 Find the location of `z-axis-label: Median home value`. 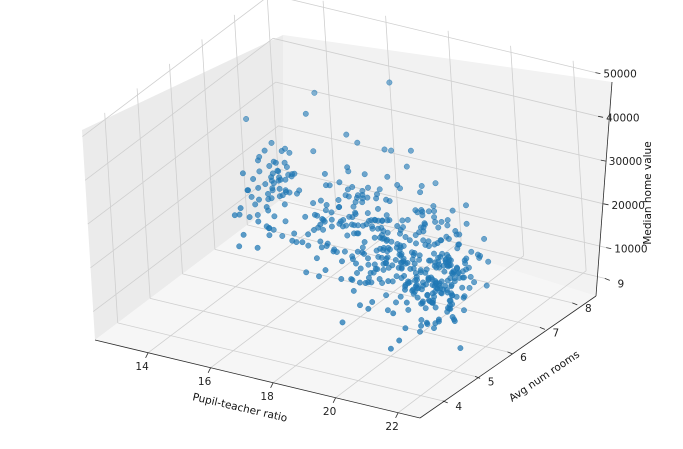

z-axis-label: Median home value is located at coordinates (648, 192).